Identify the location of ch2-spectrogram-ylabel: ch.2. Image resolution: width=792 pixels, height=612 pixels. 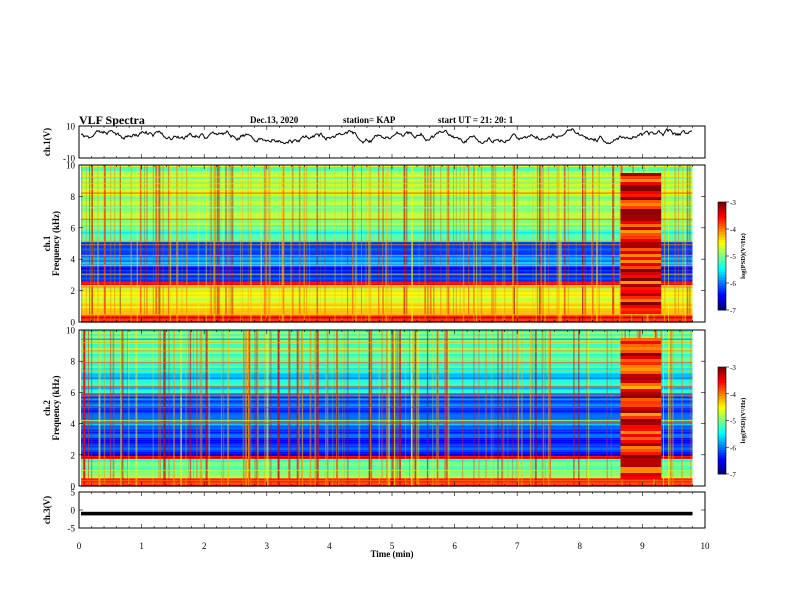
(47, 408).